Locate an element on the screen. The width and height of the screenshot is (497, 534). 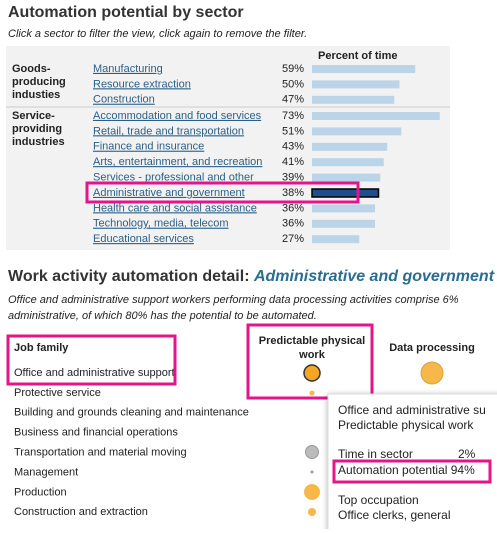
tooltip-value: 2% is located at coordinates (467, 454).